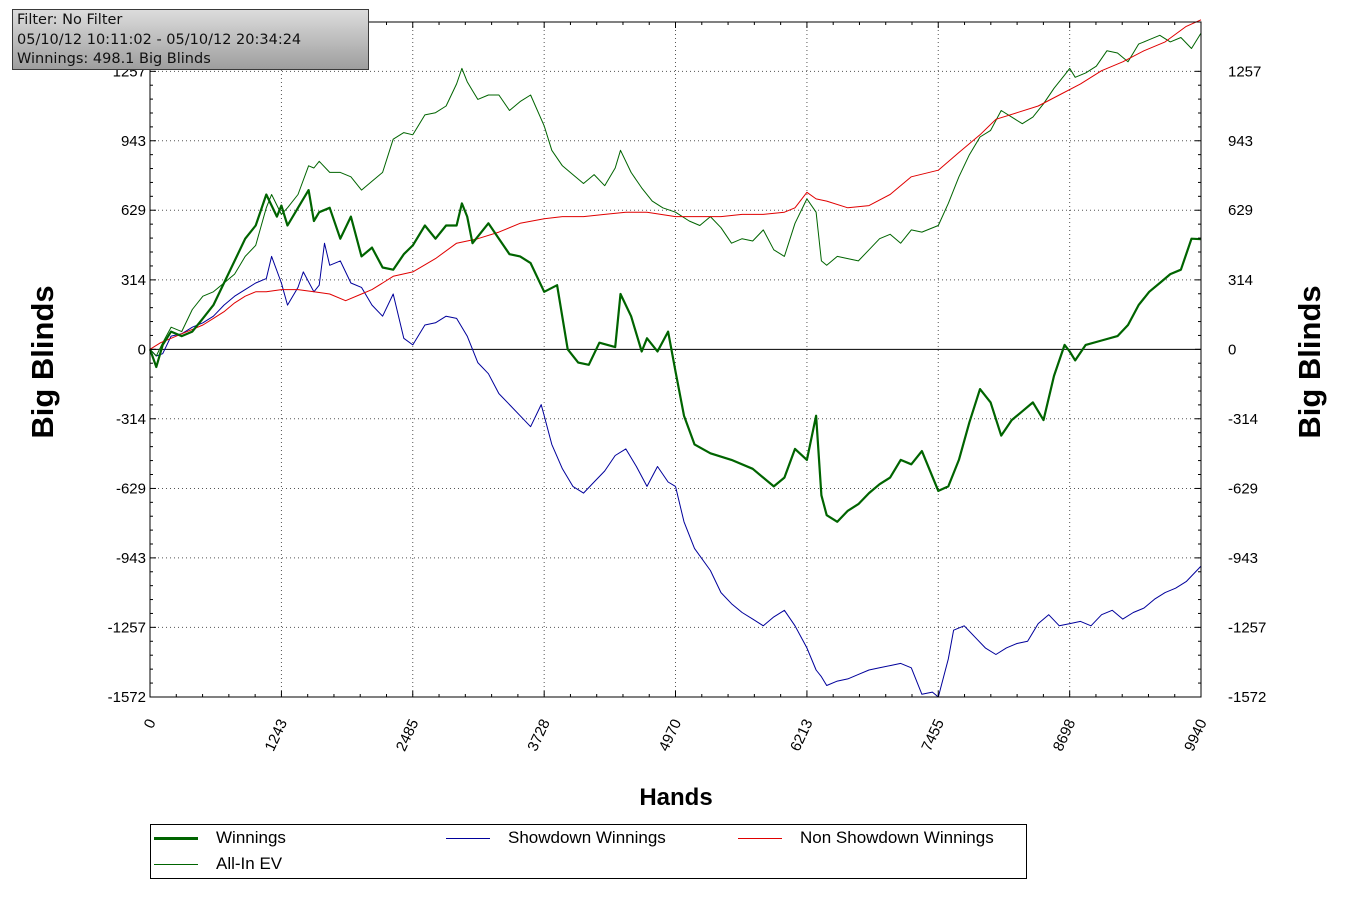  What do you see at coordinates (1196, 735) in the screenshot?
I see `x-tick-label: 9940` at bounding box center [1196, 735].